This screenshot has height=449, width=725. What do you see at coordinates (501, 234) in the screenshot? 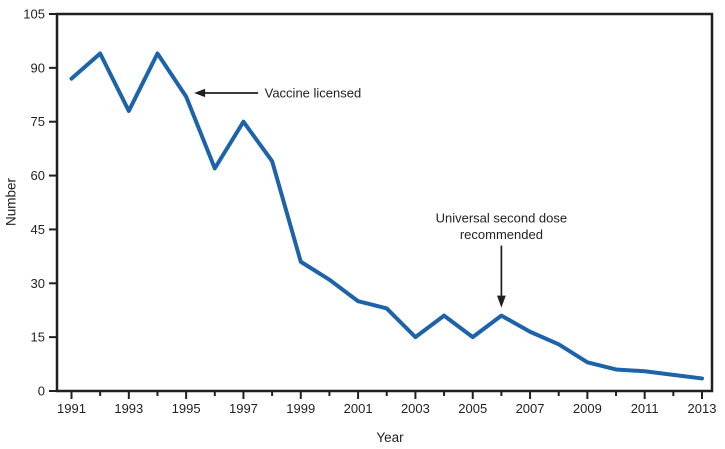
I see `annotation-text: recommended` at bounding box center [501, 234].